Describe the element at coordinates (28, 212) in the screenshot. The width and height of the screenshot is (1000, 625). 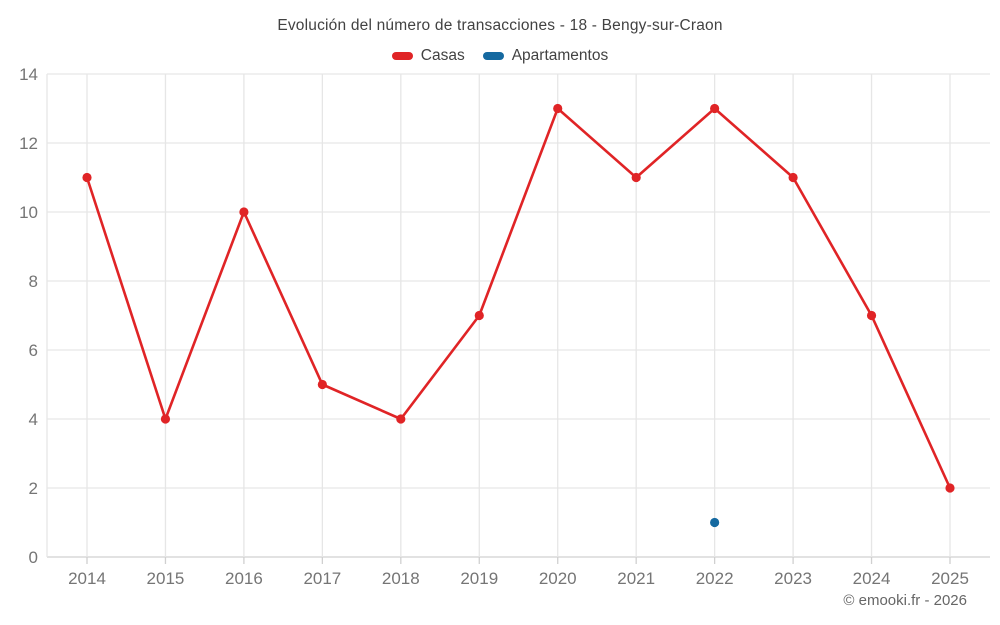
I see `y-axis-tick-label: 10` at that location.